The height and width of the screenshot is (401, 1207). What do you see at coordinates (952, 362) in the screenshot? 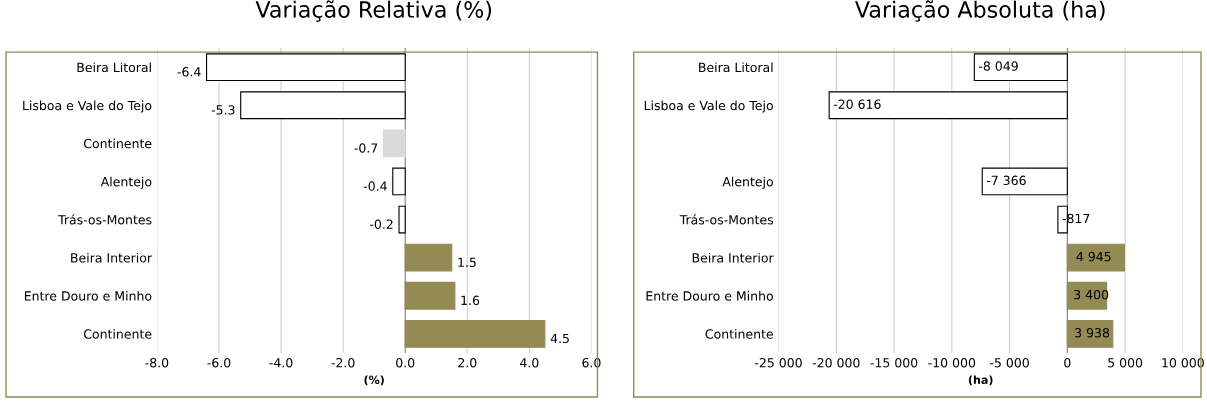
I see `x-tick-label: -10 000` at bounding box center [952, 362].